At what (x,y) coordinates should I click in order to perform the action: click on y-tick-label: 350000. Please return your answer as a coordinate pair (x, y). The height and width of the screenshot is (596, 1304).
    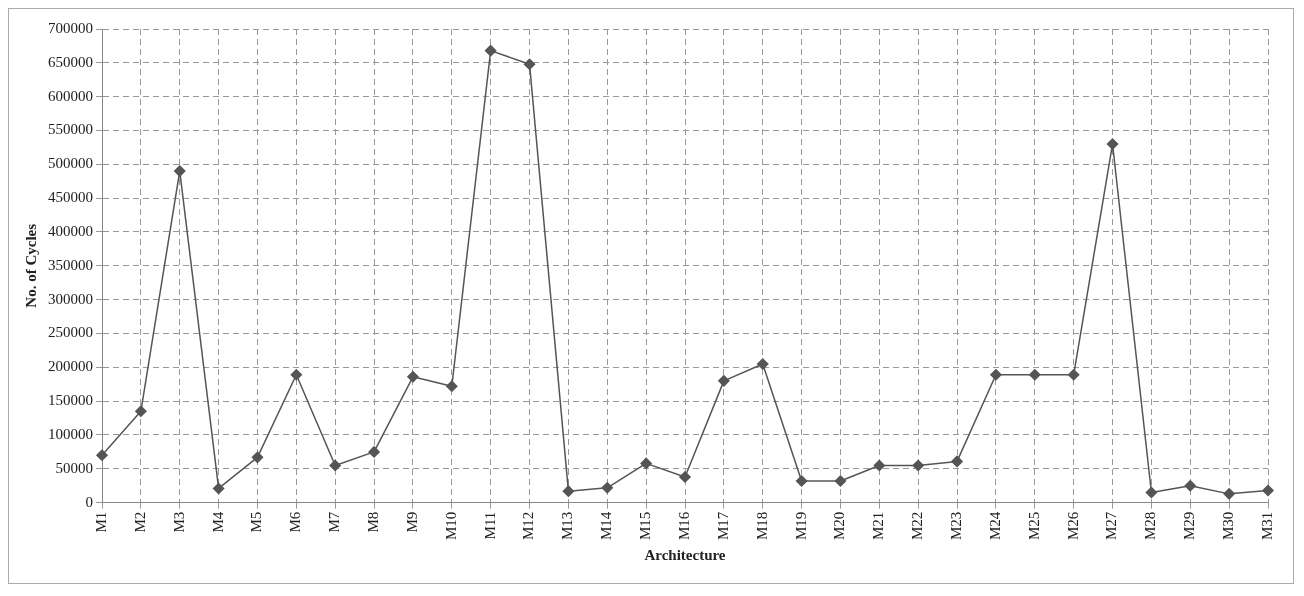
    Looking at the image, I should click on (70, 264).